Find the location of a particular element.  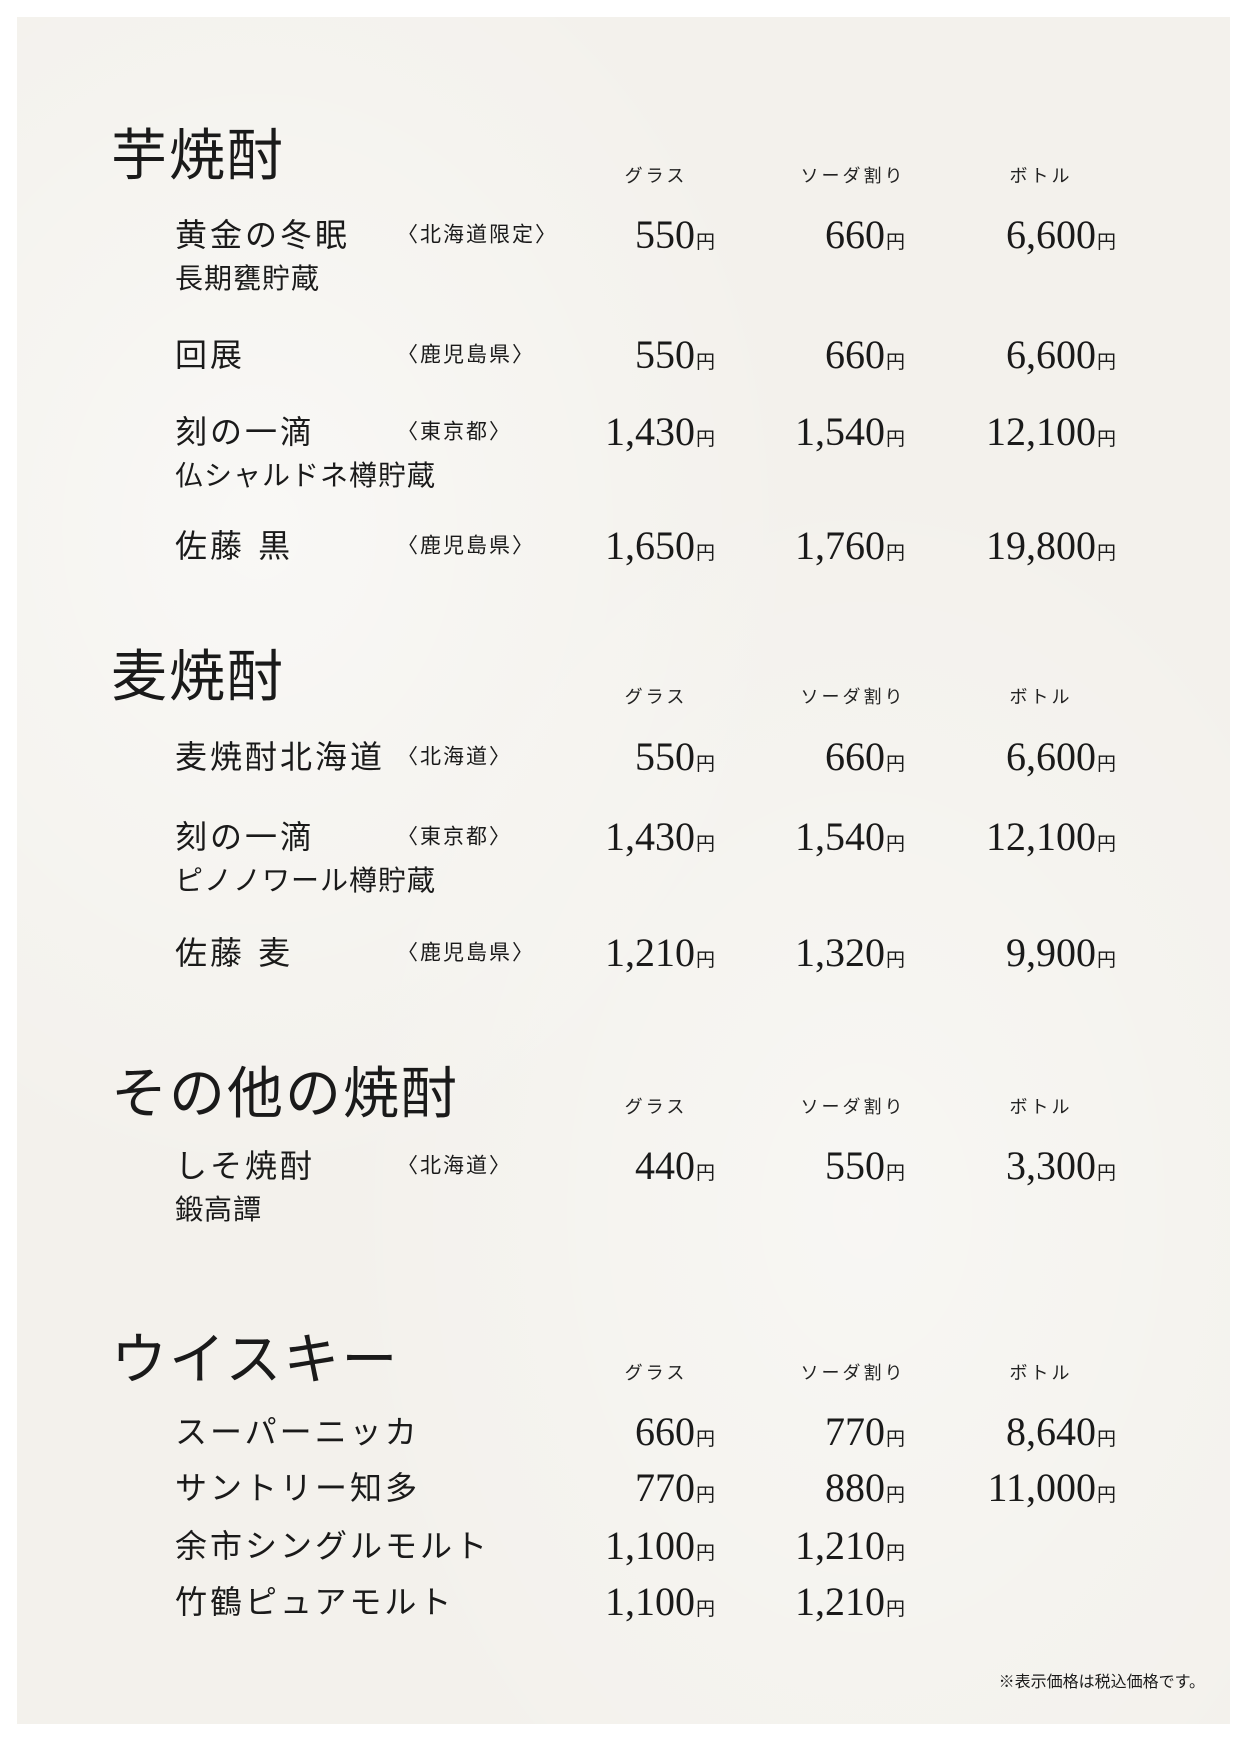

item-price: 19,800円 is located at coordinates (1051, 546).